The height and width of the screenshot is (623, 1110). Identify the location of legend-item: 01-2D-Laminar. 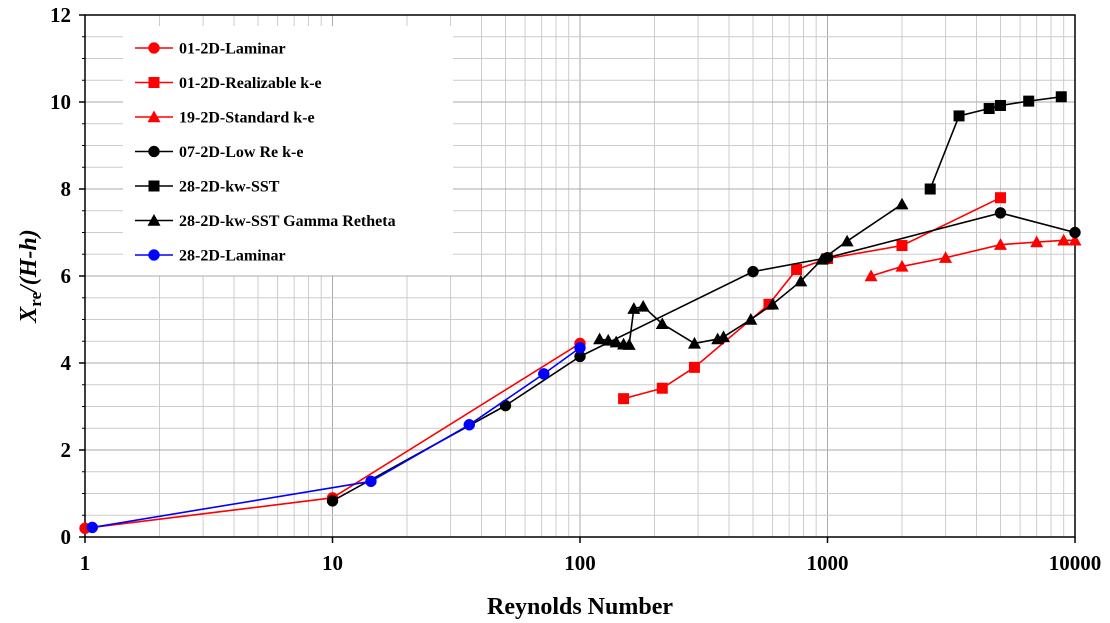
(210, 49).